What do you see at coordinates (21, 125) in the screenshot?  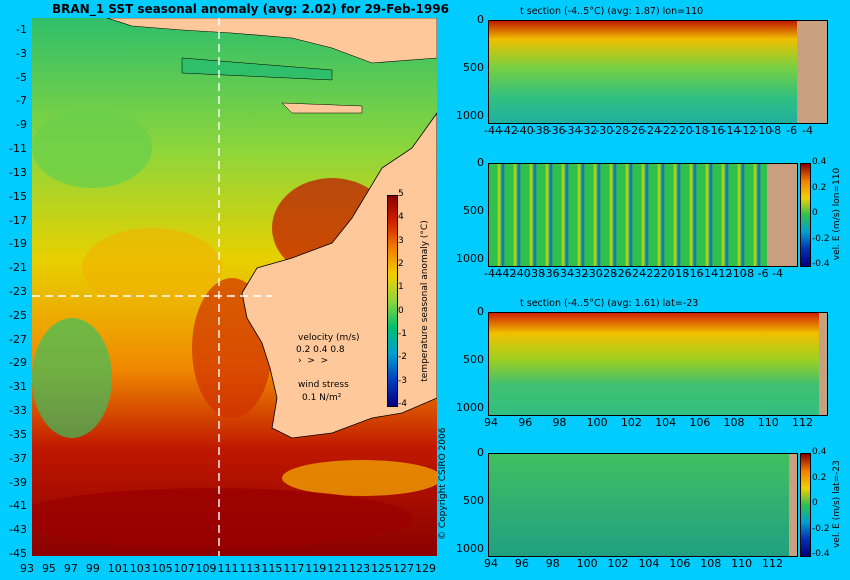 I see `lat-tick-label: -9` at bounding box center [21, 125].